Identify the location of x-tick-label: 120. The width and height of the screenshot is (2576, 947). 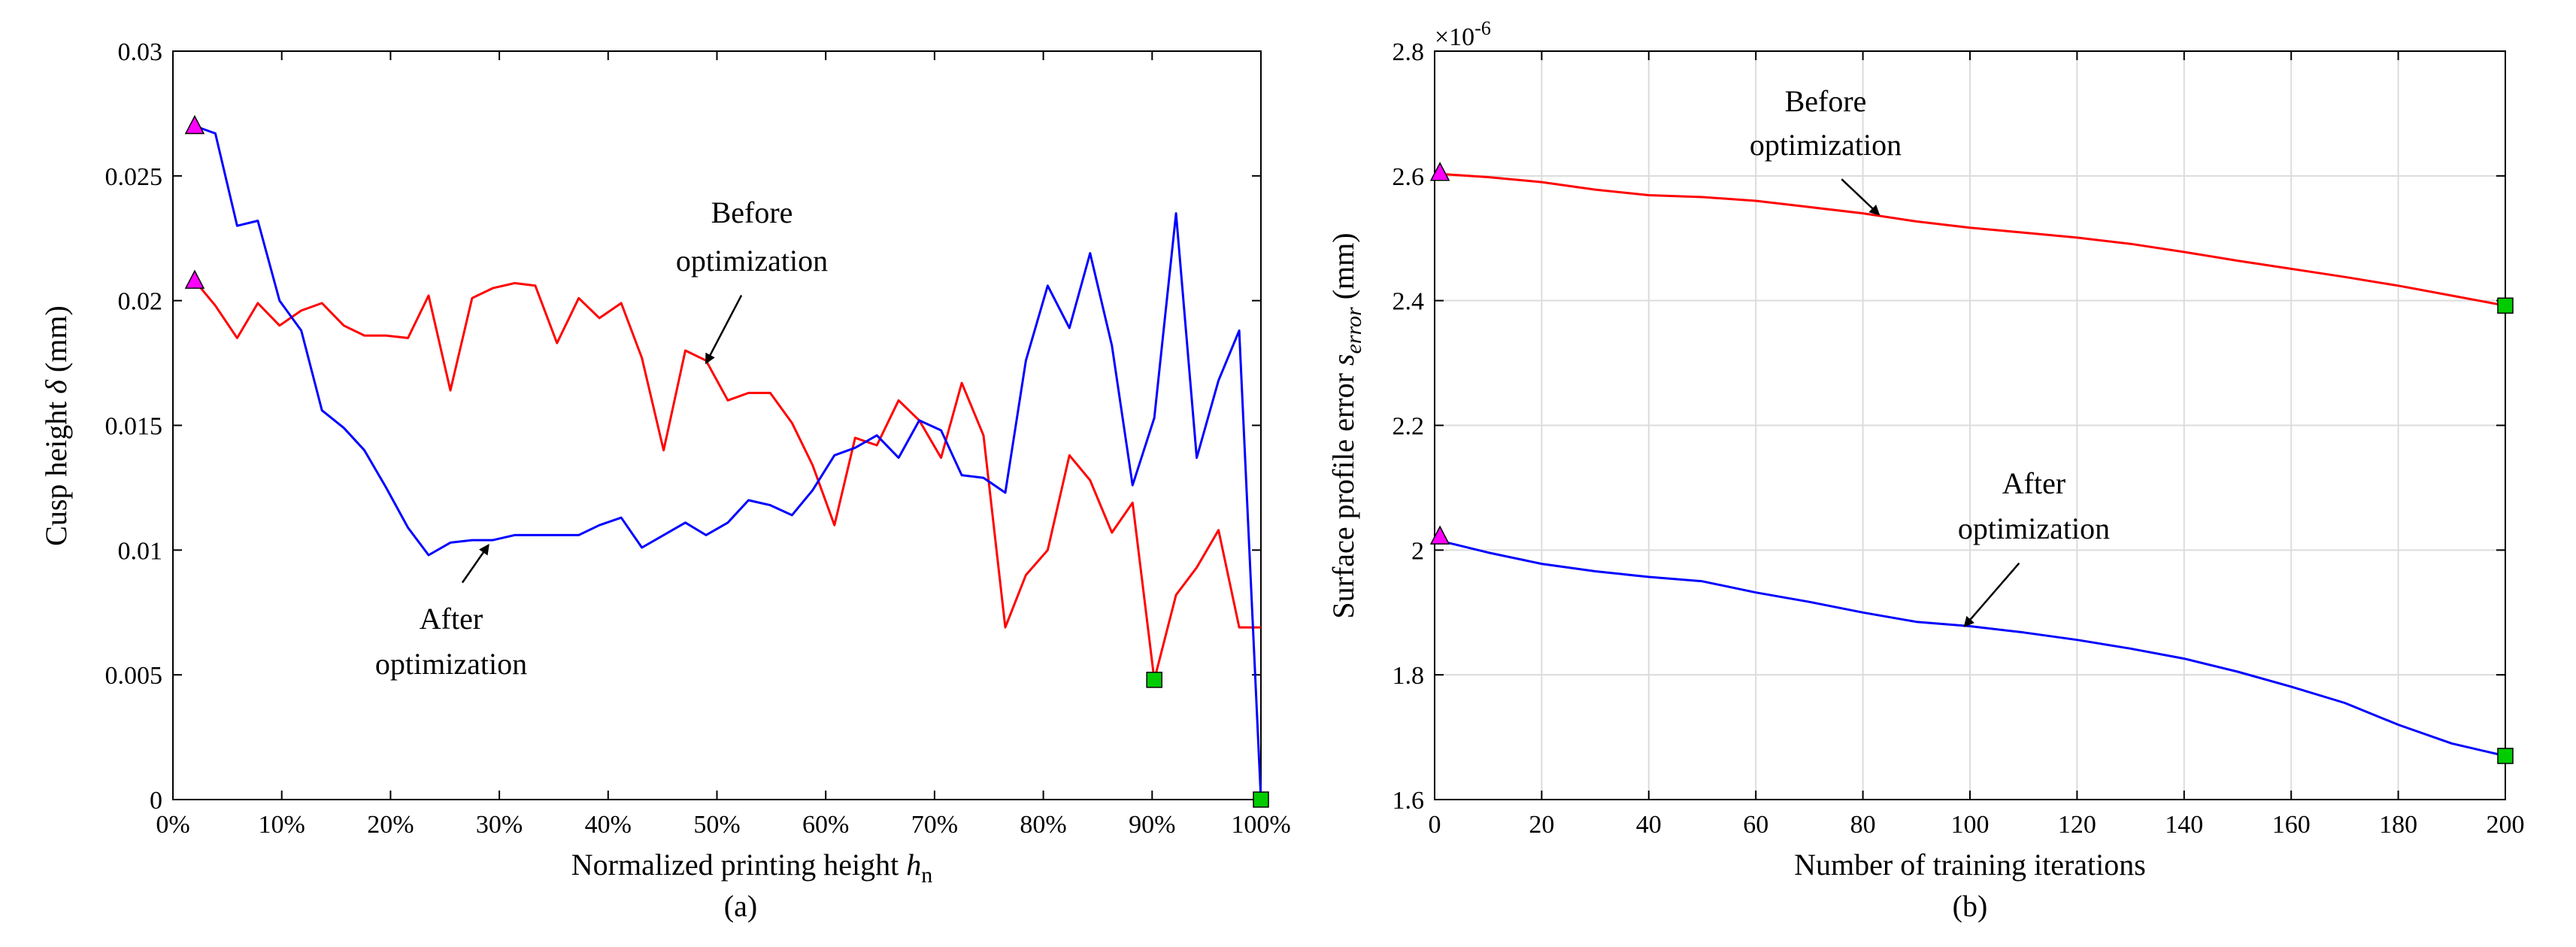
(2077, 825).